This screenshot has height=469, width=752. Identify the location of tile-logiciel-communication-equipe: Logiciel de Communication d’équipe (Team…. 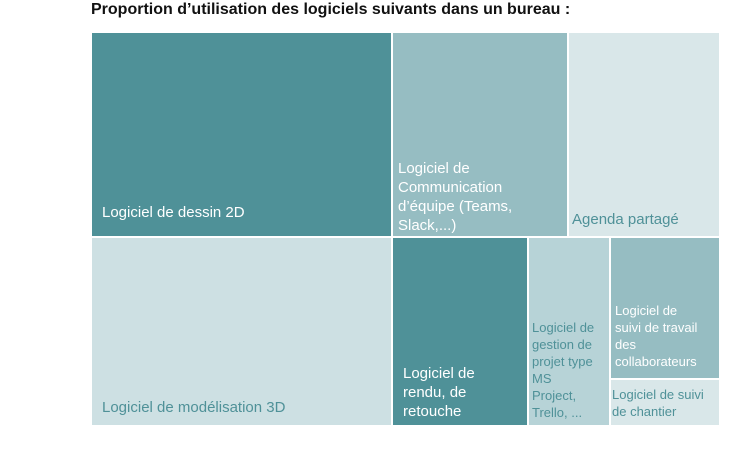
(481, 135).